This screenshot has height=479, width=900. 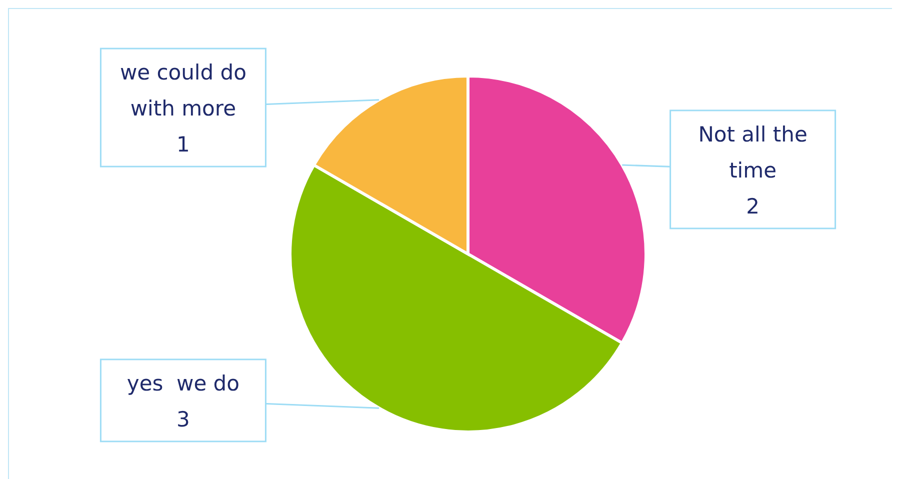 What do you see at coordinates (183, 144) in the screenshot?
I see `data-label: 1` at bounding box center [183, 144].